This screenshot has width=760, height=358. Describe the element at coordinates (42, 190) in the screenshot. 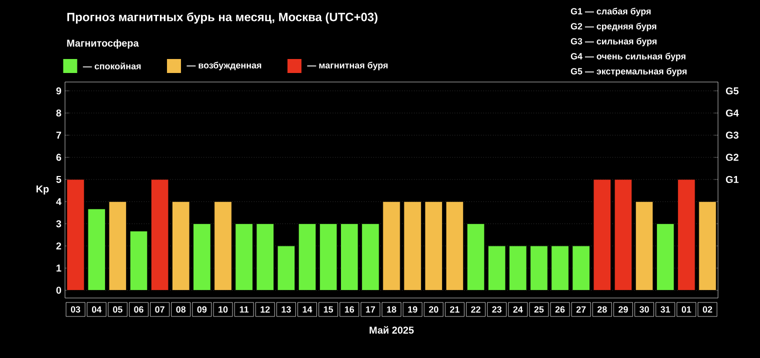

I see `y-axis-title: Kp` at that location.